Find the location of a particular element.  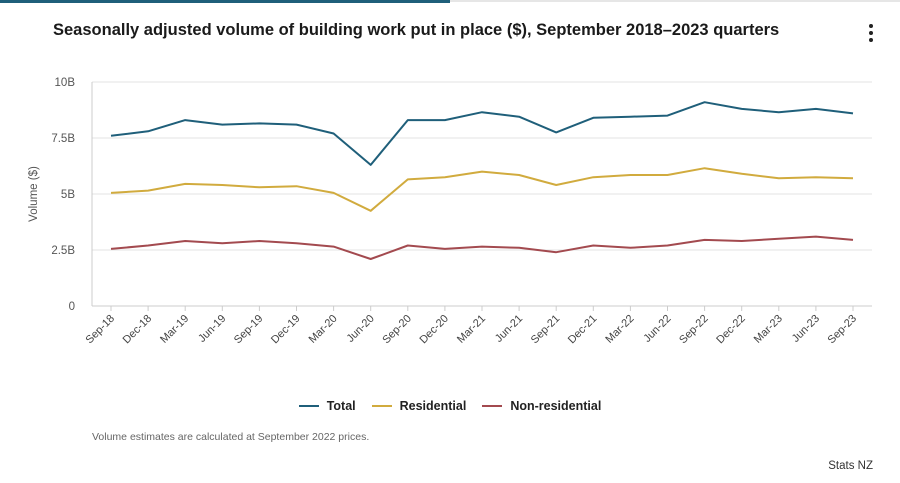

y-axis-title: Volume ($) is located at coordinates (34, 194).